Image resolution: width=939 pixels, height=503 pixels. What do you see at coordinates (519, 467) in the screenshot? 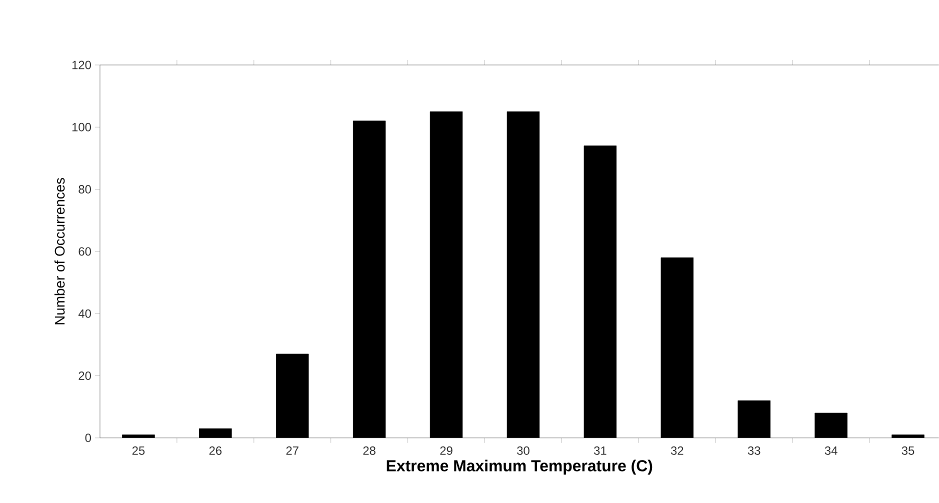
I see `x-axis-title: Extreme Maximum Temperature (C)` at bounding box center [519, 467].